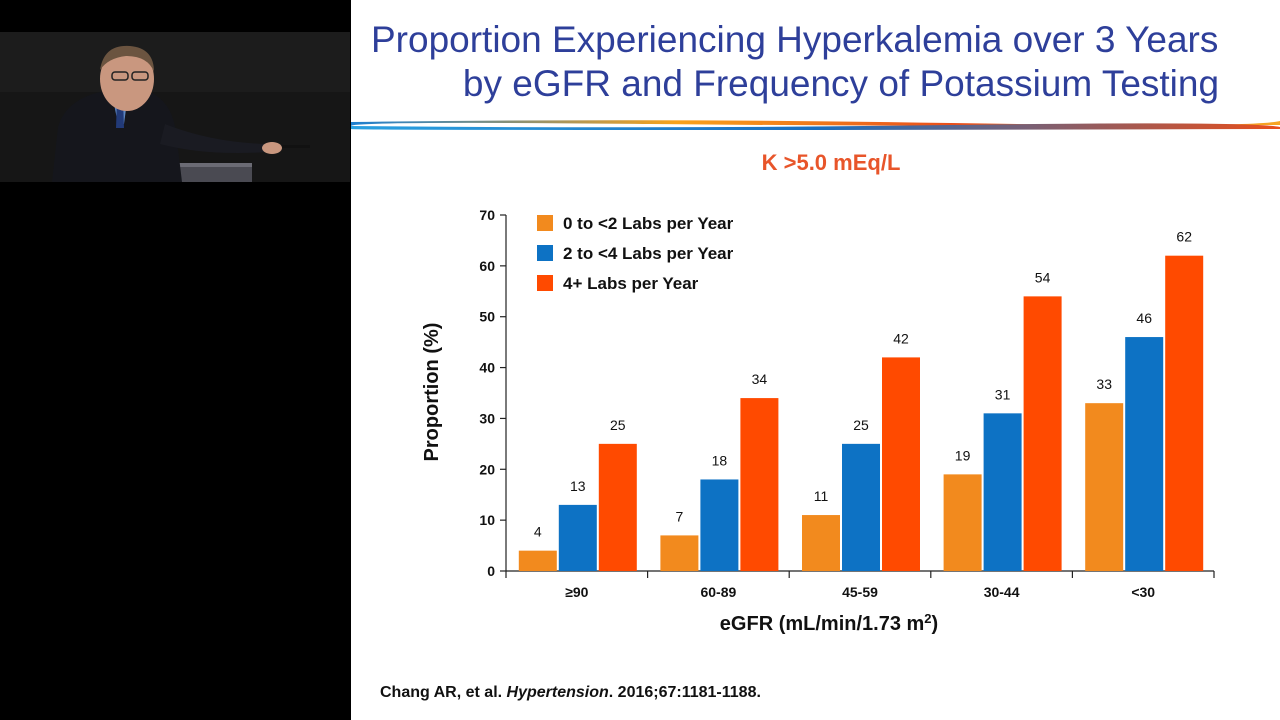 The image size is (1280, 720). Describe the element at coordinates (718, 592) in the screenshot. I see `x-tick-label: 60-89` at that location.